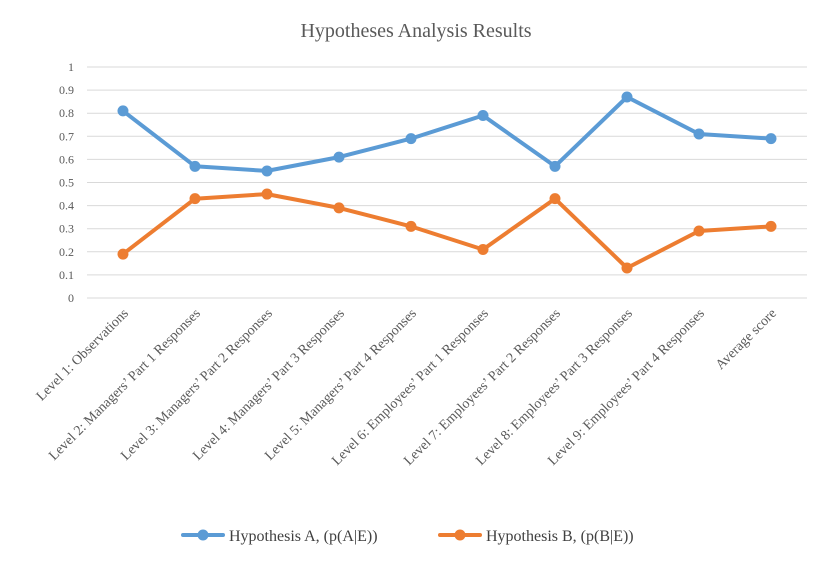  I want to click on chart-title: Hypotheses Analysis Results, so click(415, 31).